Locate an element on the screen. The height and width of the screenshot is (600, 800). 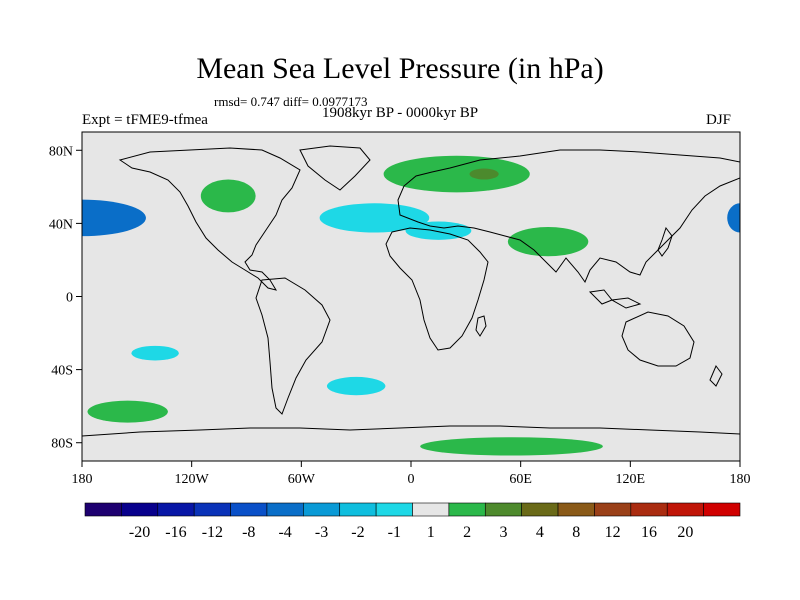
colorbar-label: 16 is located at coordinates (649, 532).